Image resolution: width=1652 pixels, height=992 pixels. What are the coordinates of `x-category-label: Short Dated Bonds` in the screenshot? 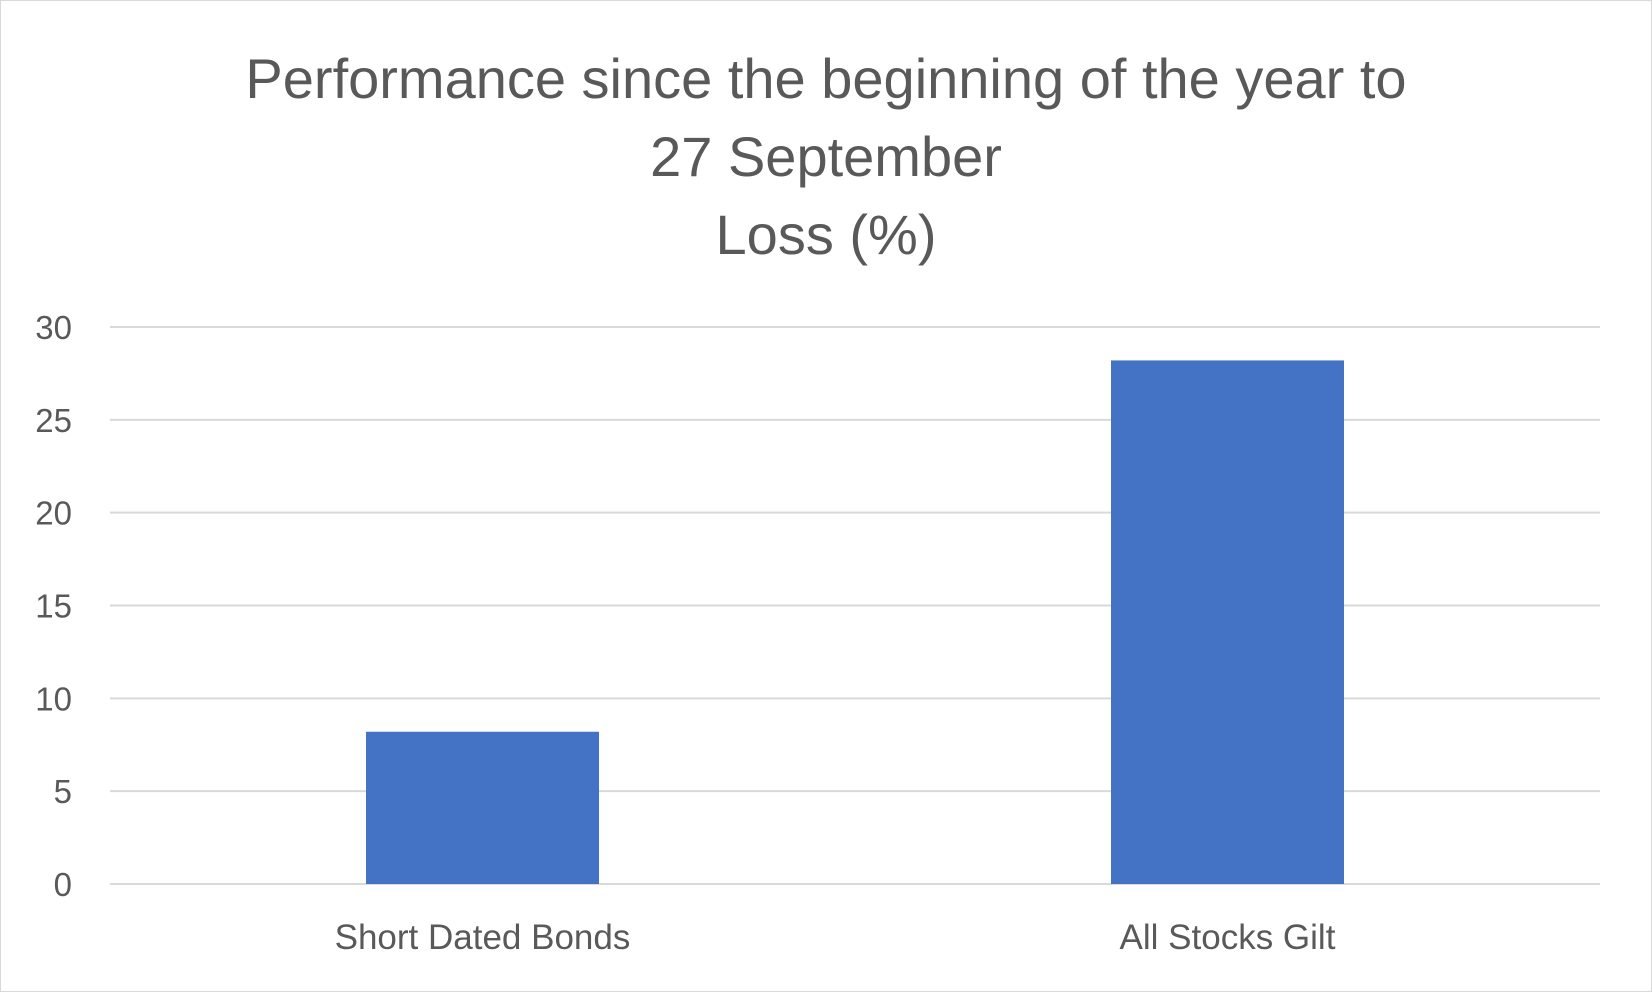 It's located at (483, 937).